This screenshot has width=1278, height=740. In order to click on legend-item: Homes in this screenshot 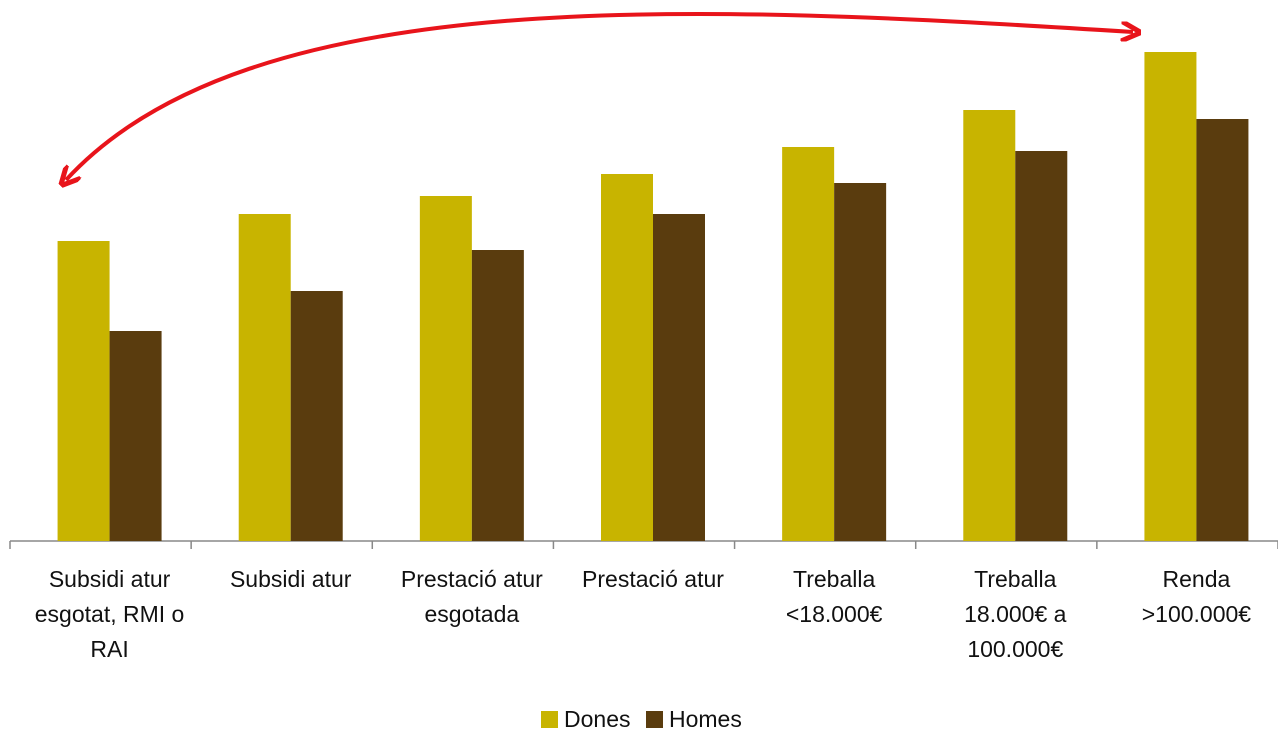, I will do `click(694, 719)`.